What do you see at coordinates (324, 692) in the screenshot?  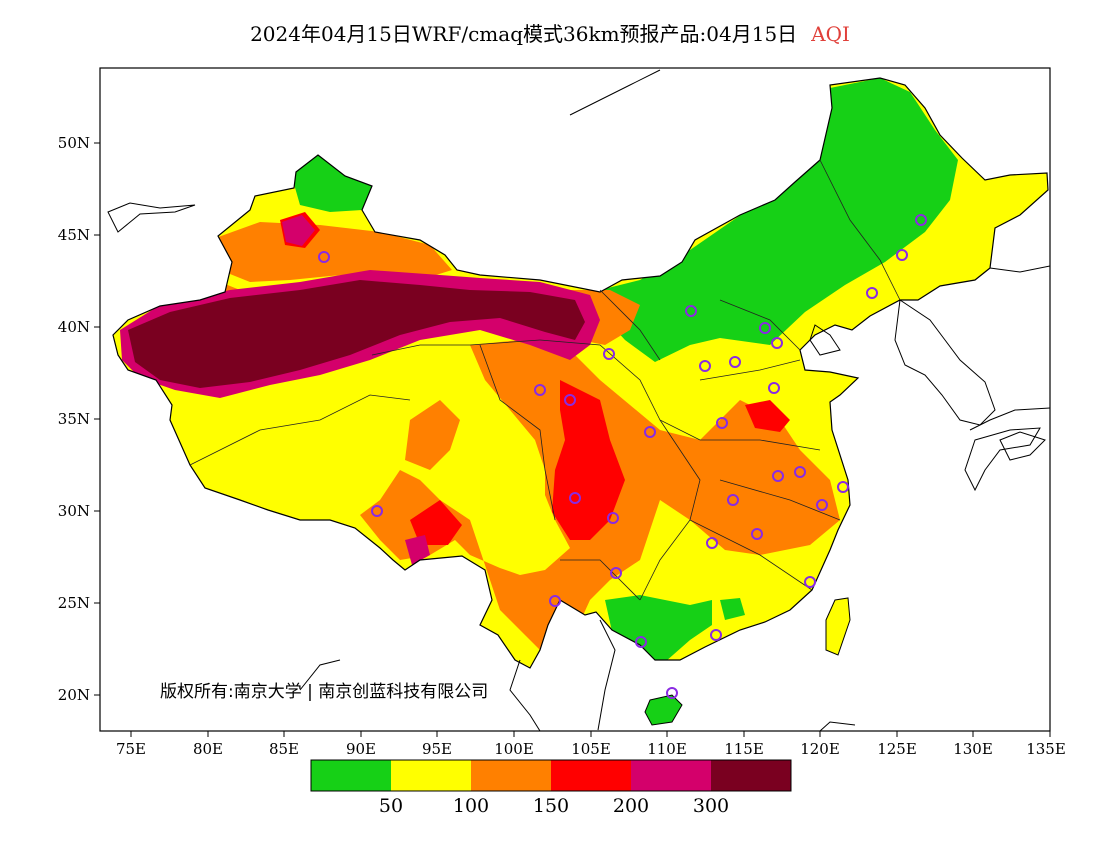 I see `copyright-text: 版权所有:南京大学 | 南京创蓝科技有限公司` at bounding box center [324, 692].